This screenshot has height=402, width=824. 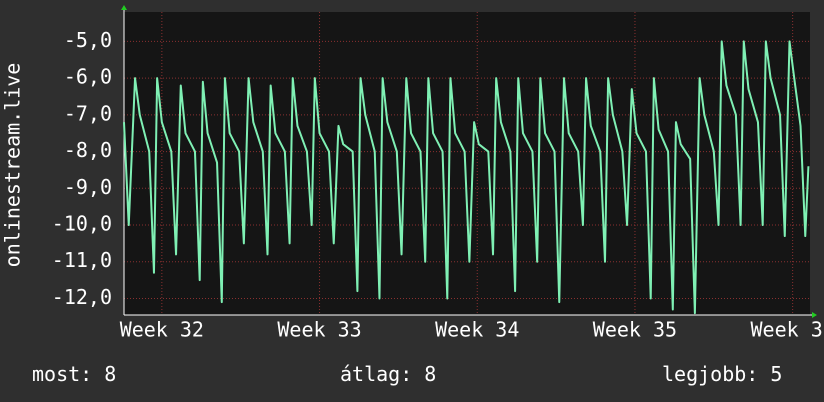 What do you see at coordinates (13, 165) in the screenshot?
I see `y-axis-label: onlinestream.live` at bounding box center [13, 165].